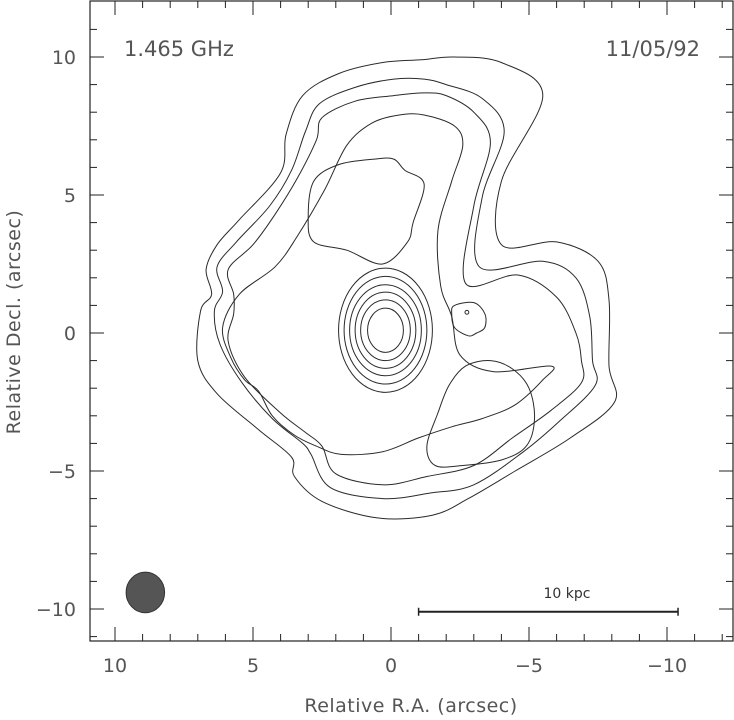  What do you see at coordinates (70, 196) in the screenshot?
I see `y-tick-label: 5` at bounding box center [70, 196].